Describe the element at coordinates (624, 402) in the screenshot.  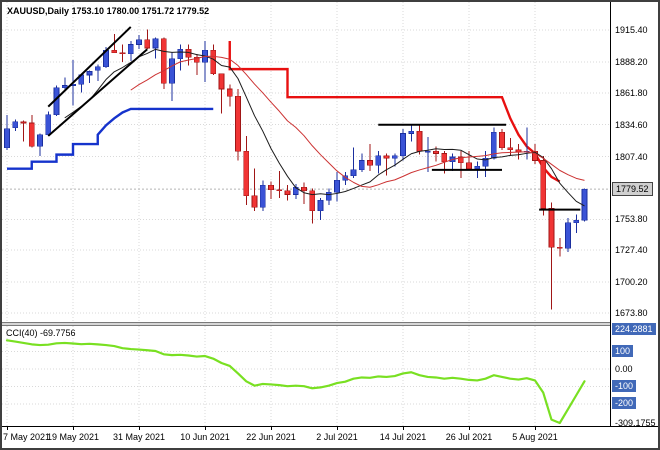
I see `cci-scale-badge: -200` at that location.